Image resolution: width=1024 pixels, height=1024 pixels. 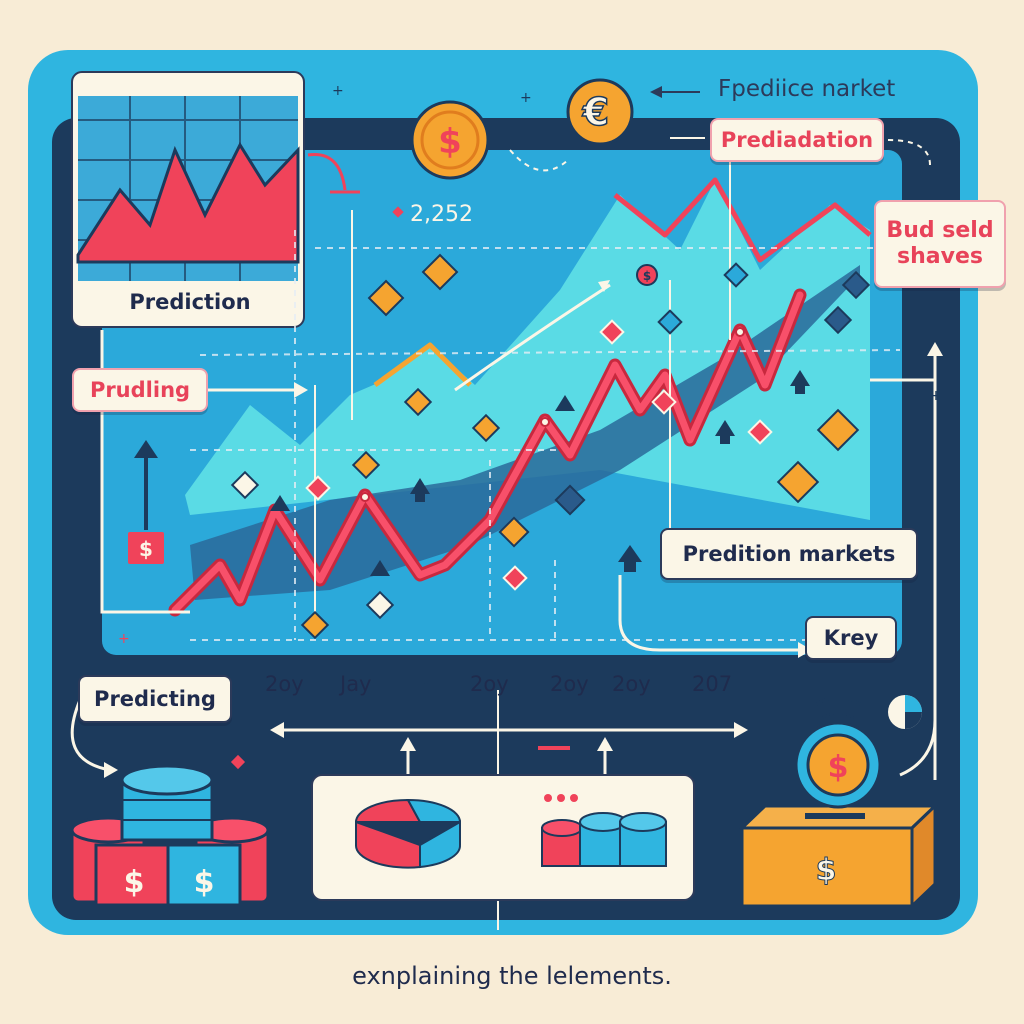 I want to click on market-title: Fpediice narket, so click(x=807, y=89).